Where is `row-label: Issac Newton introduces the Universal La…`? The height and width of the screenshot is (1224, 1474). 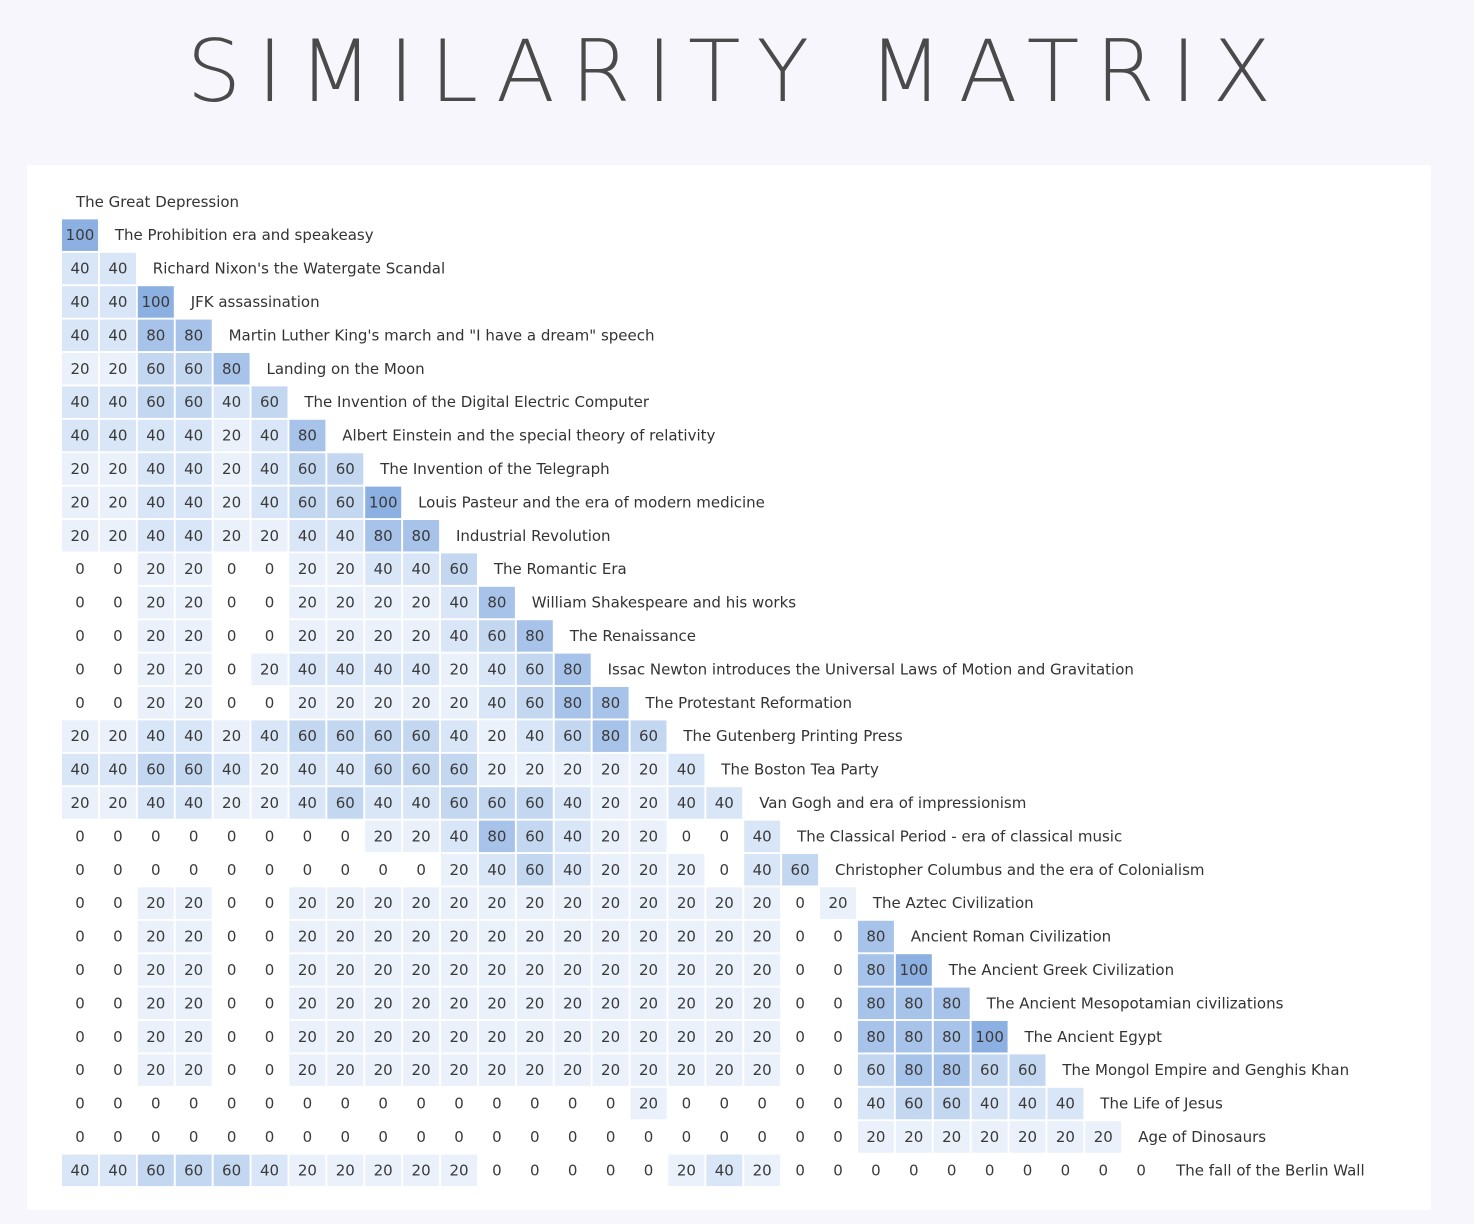 row-label: Issac Newton introduces the Universal La… is located at coordinates (871, 669).